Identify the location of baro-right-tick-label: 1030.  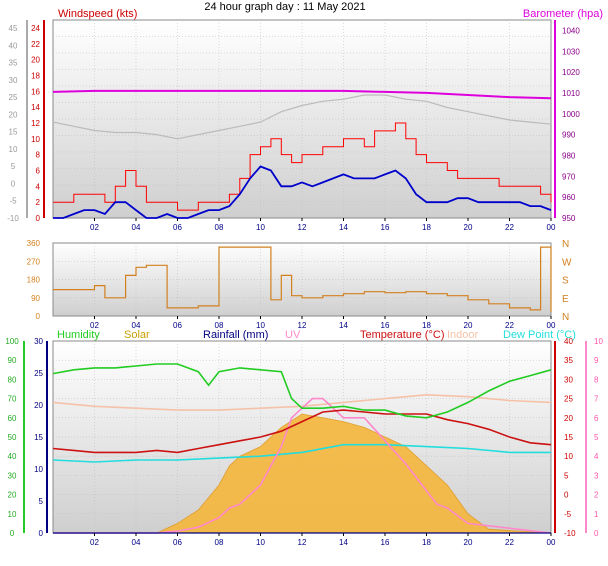
(571, 51).